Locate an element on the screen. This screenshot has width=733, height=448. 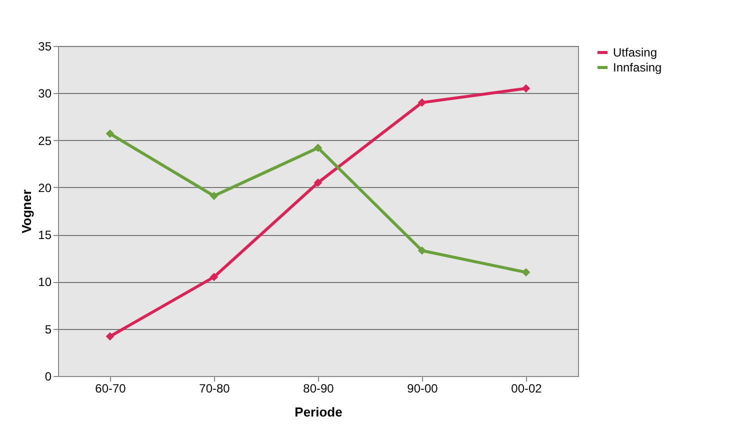
y-tick-label: 35 is located at coordinates (45, 47).